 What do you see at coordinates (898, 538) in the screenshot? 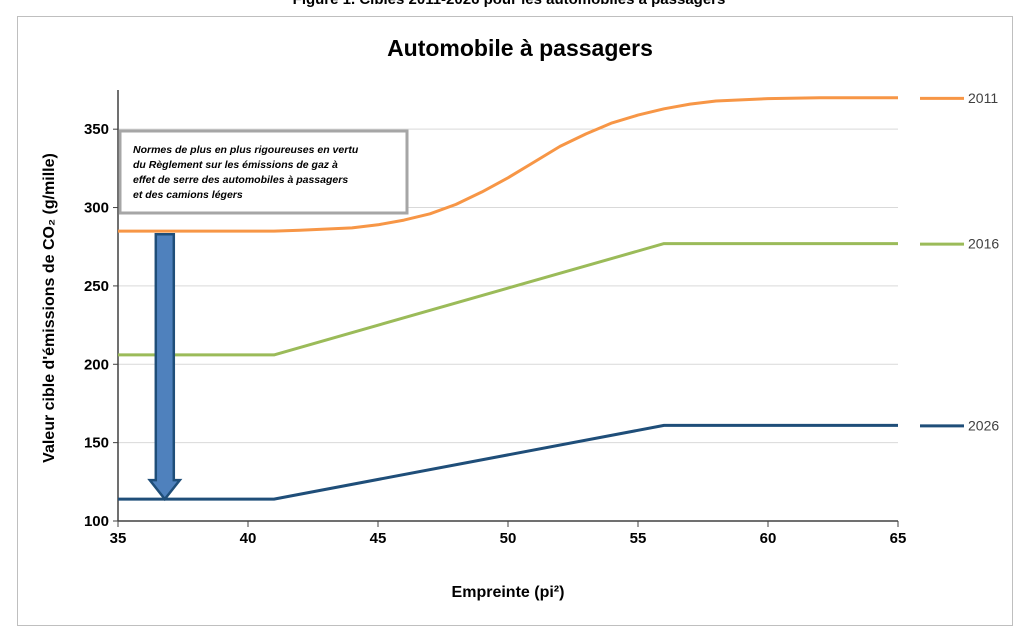
I see `x-tick-label: 65` at bounding box center [898, 538].